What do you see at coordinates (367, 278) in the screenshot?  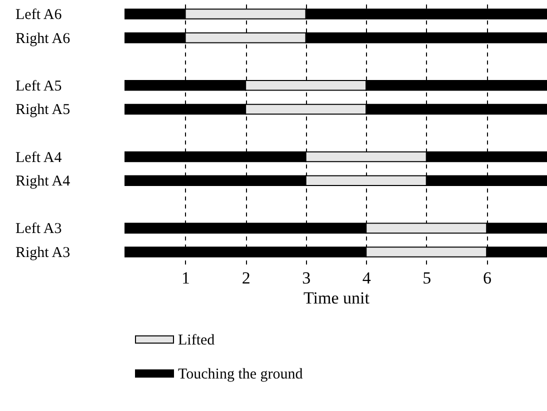 I see `x-tick-label: 4` at bounding box center [367, 278].